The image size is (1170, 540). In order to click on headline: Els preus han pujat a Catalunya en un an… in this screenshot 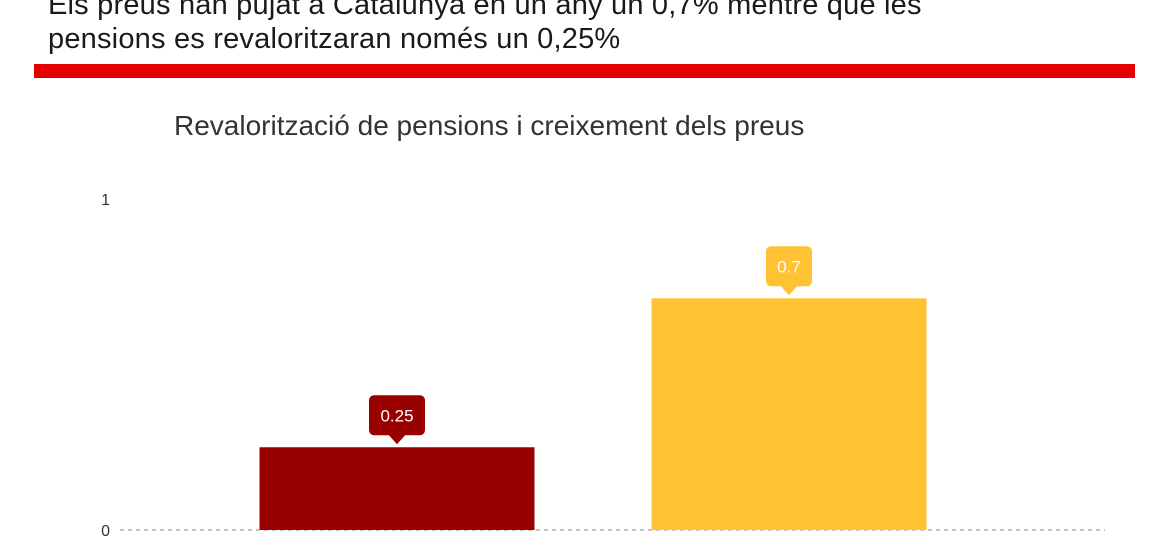, I will do `click(588, 28)`.